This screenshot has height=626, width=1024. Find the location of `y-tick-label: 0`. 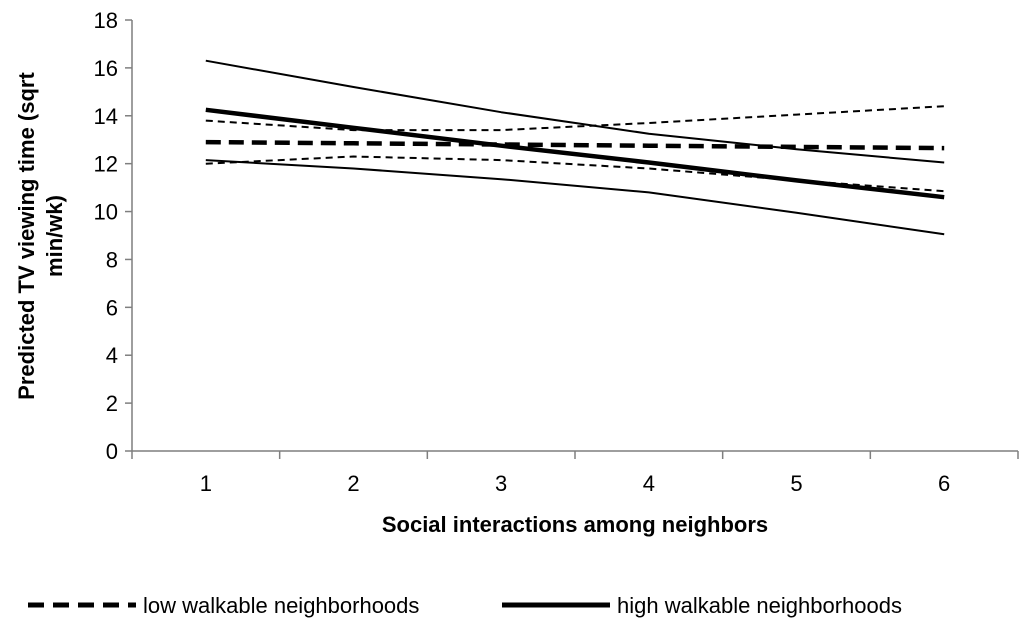

y-tick-label: 0 is located at coordinates (112, 451).